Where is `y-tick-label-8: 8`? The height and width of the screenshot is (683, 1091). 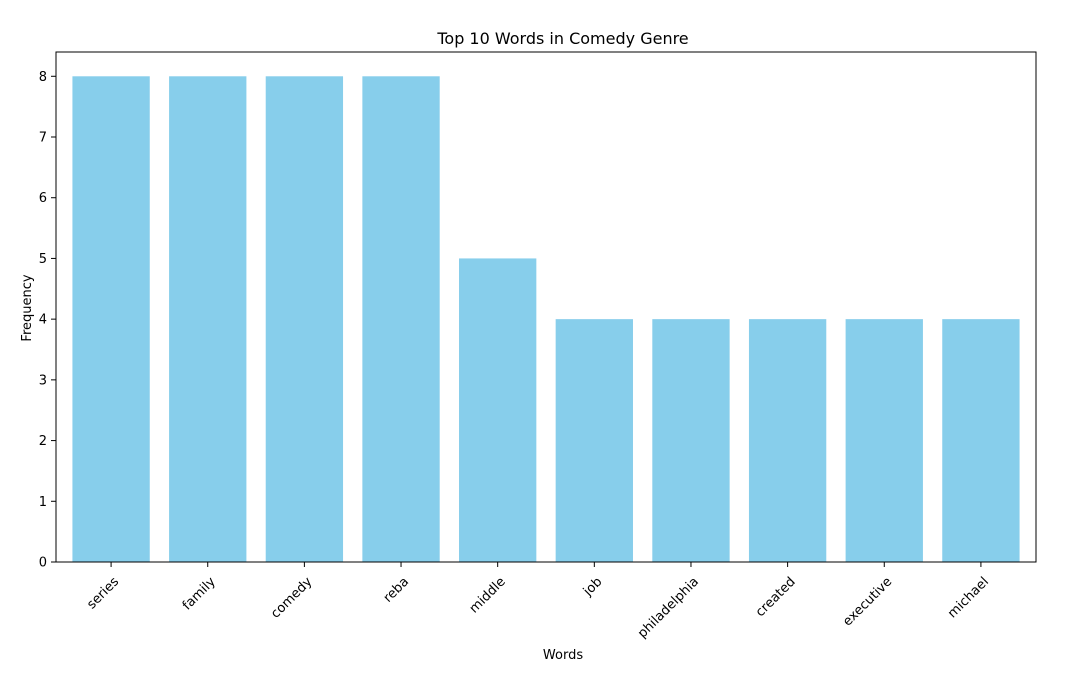 y-tick-label-8: 8 is located at coordinates (43, 77).